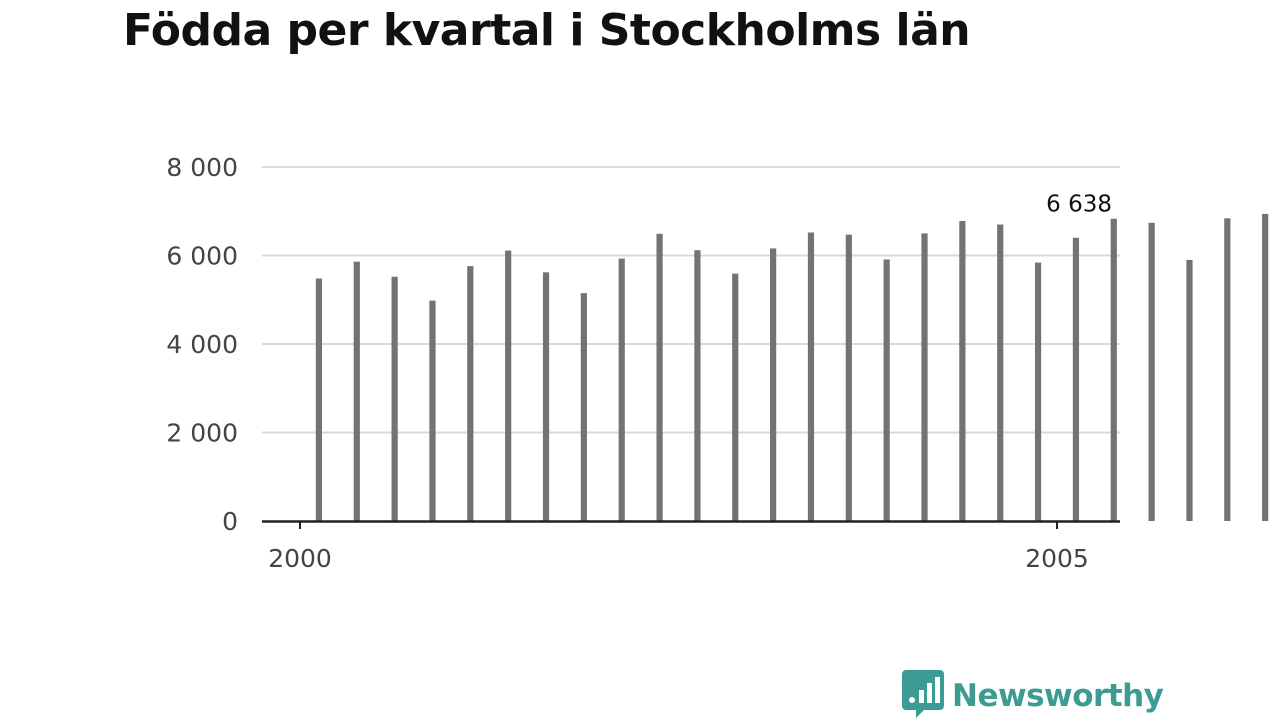  I want to click on y-tick-label: 8 000, so click(202, 167).